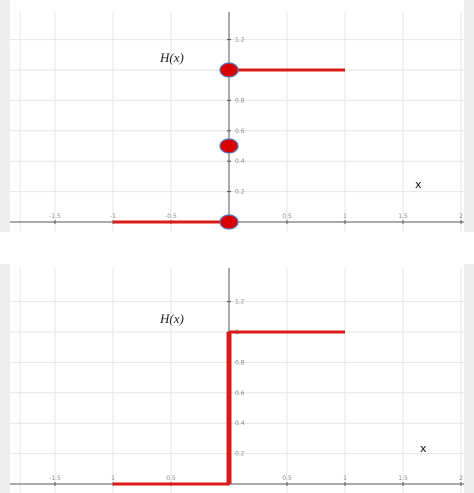 Image resolution: width=474 pixels, height=493 pixels. Describe the element at coordinates (113, 216) in the screenshot. I see `x-tick-label: -1` at that location.